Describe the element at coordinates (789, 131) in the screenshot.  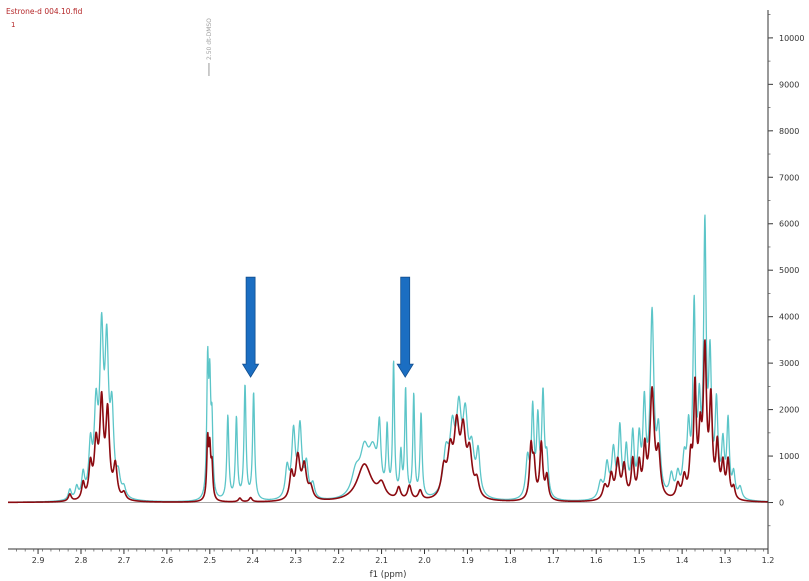
I see `y-tick-label: 8000` at that location.